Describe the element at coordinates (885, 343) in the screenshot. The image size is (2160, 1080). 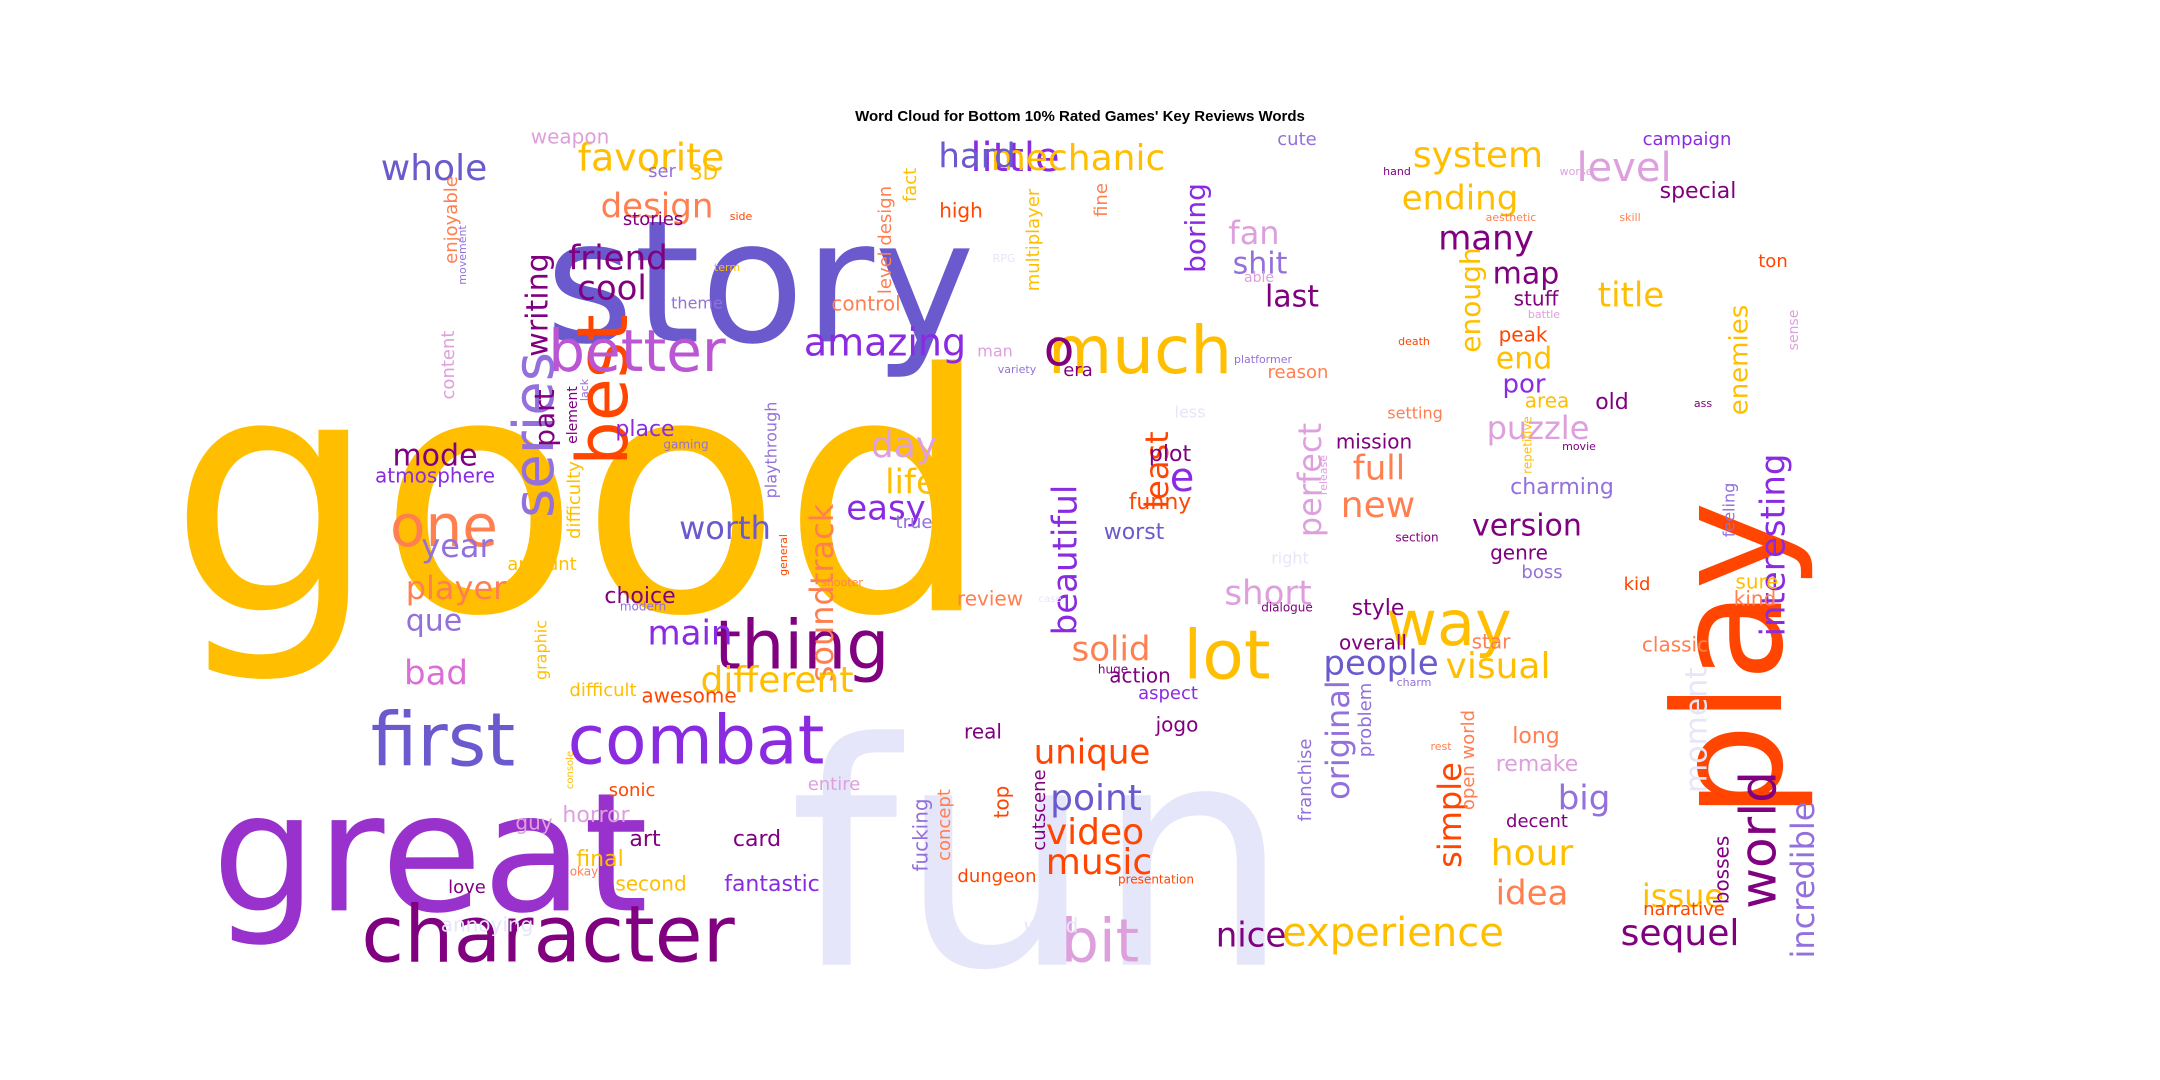
I see `word-amazing: amazing` at that location.